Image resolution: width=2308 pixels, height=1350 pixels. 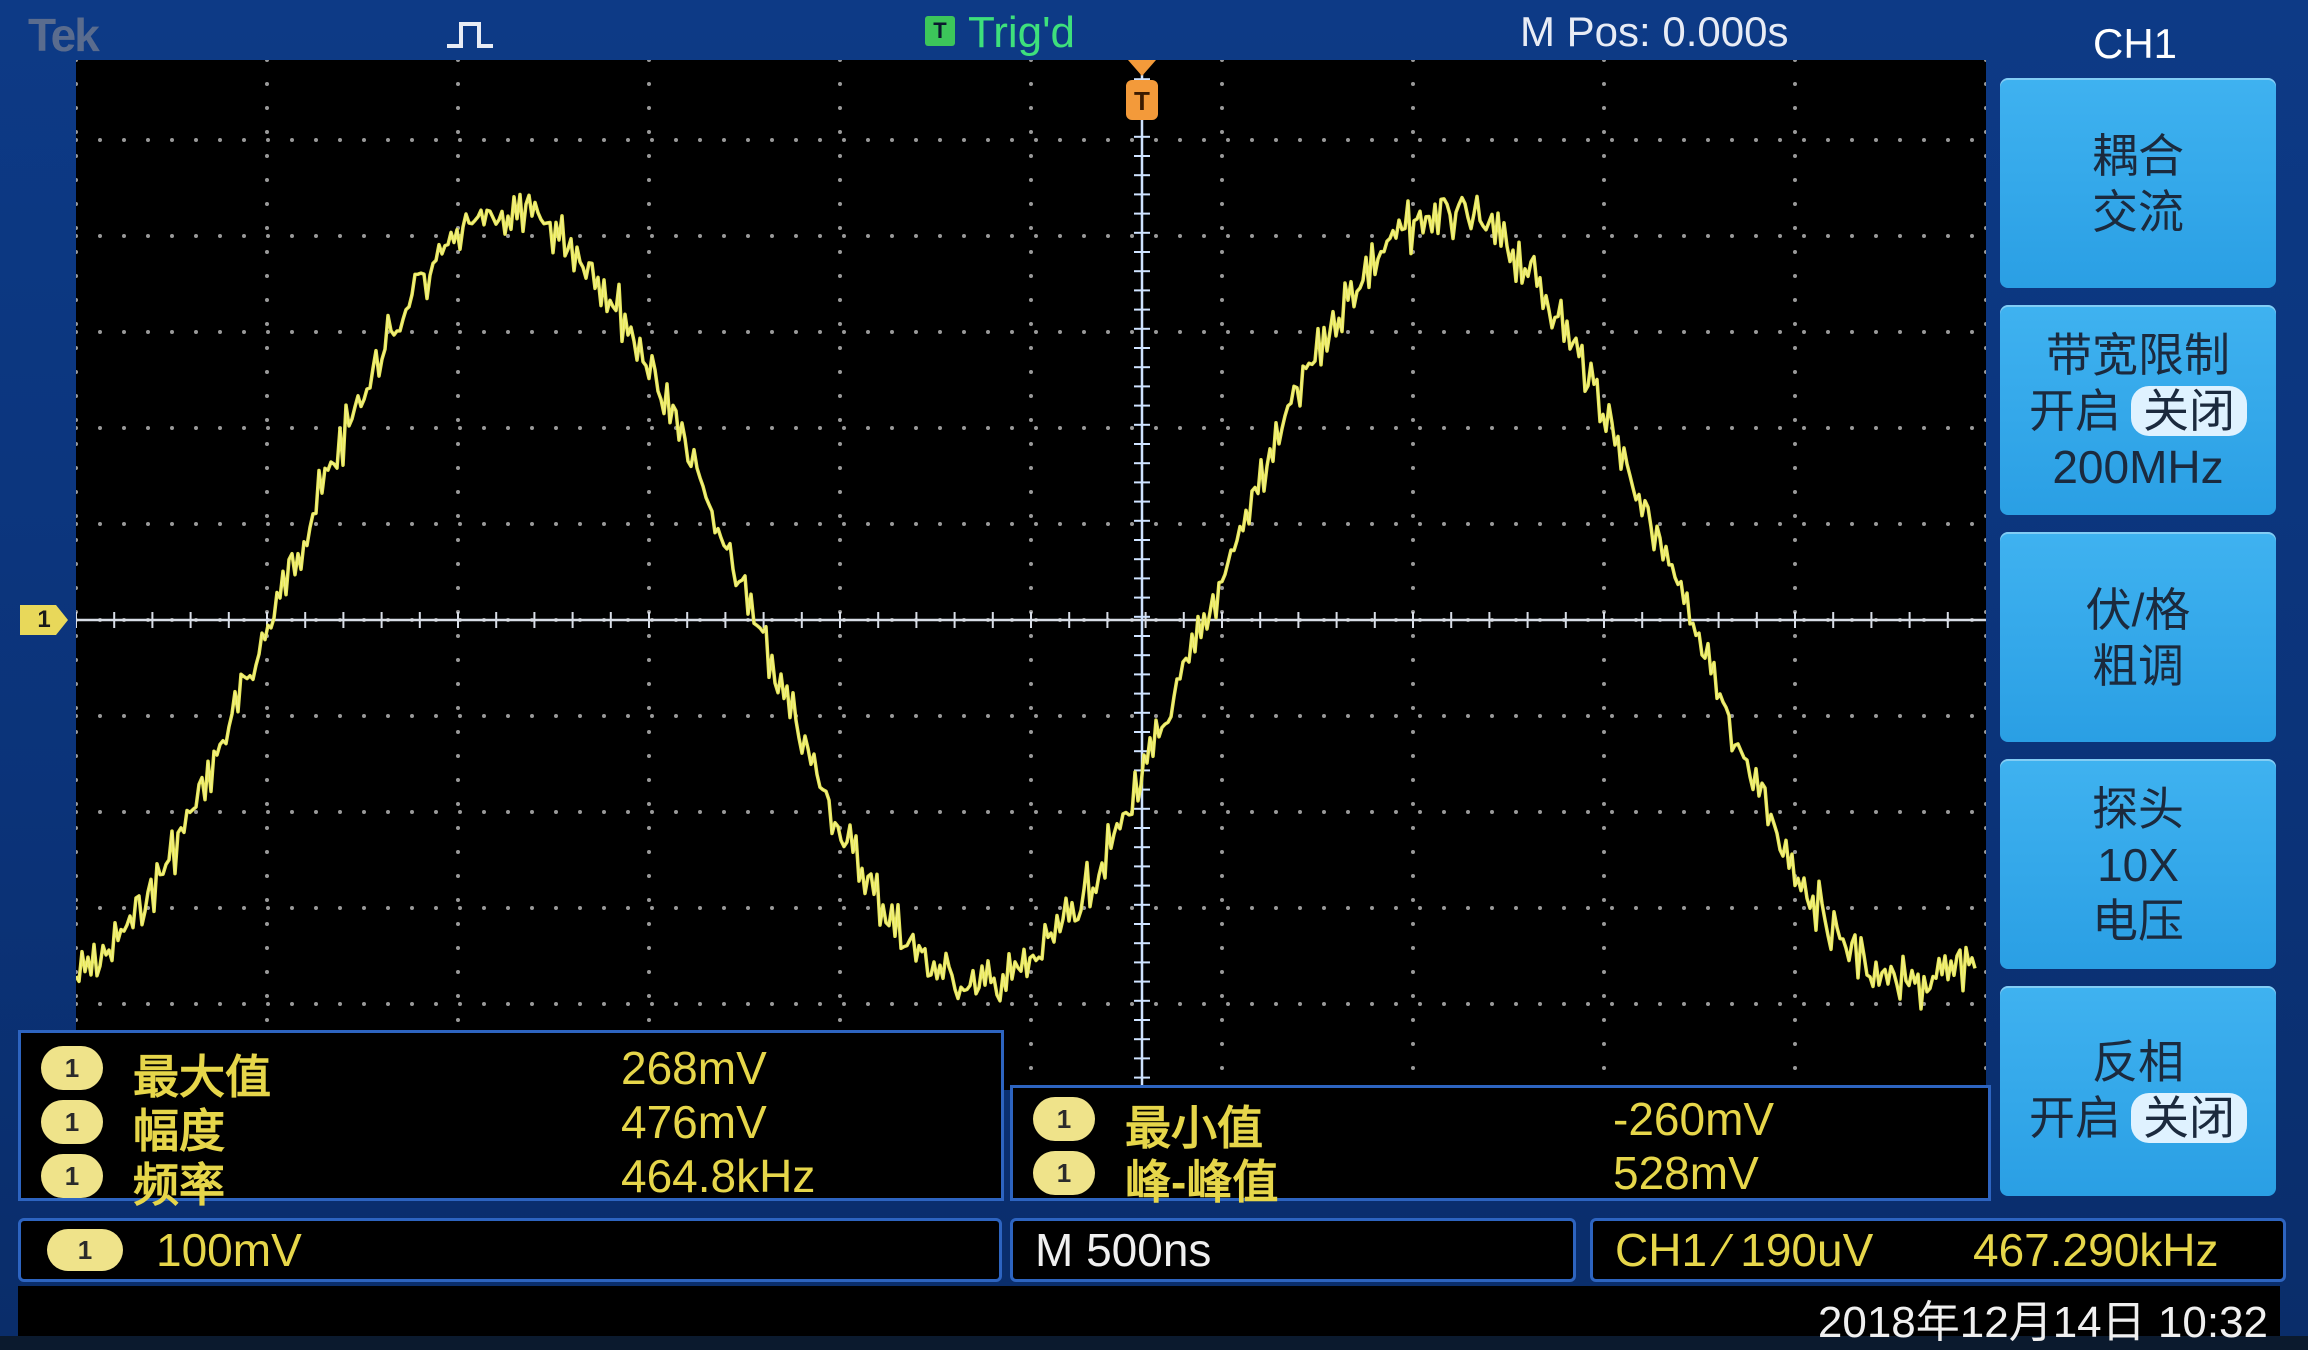 I want to click on probe-button: 探头 10X 电压, so click(x=2138, y=864).